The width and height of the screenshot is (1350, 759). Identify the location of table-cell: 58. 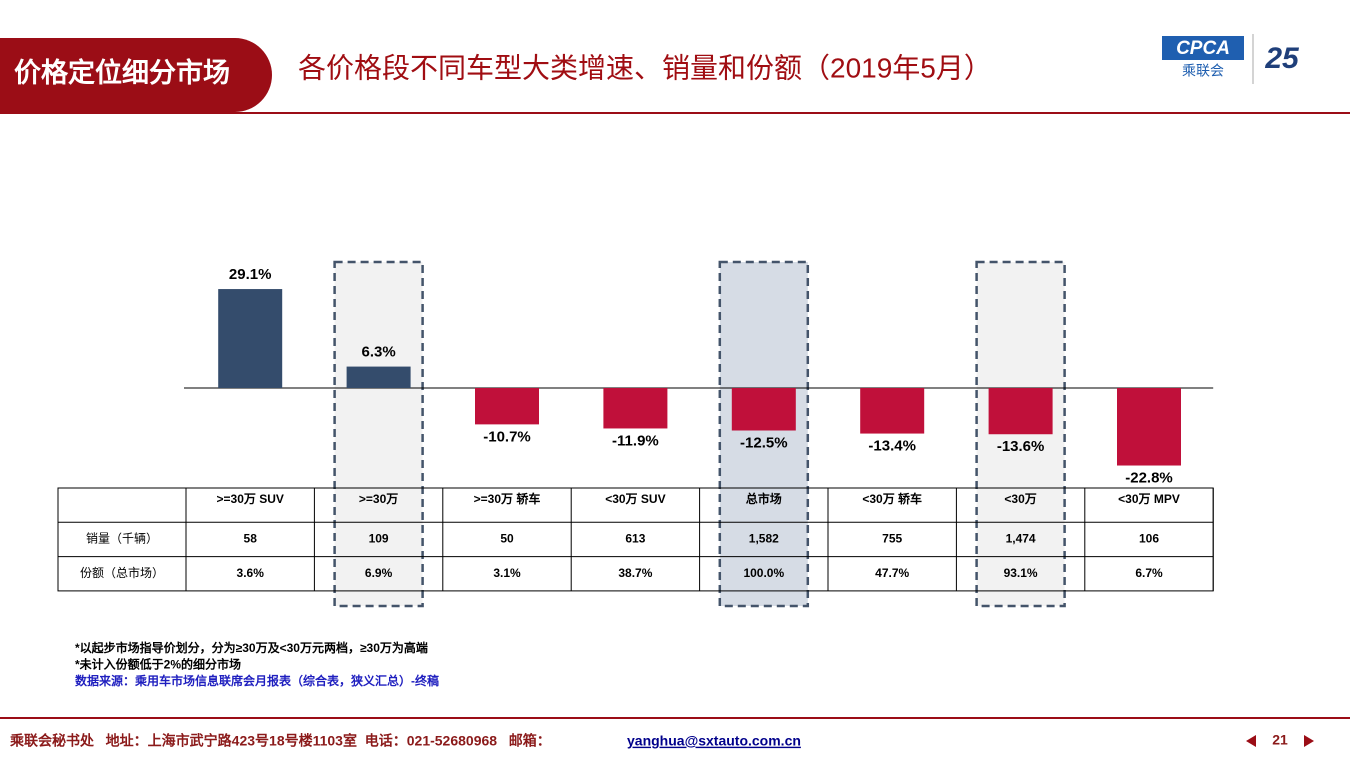
(251, 539).